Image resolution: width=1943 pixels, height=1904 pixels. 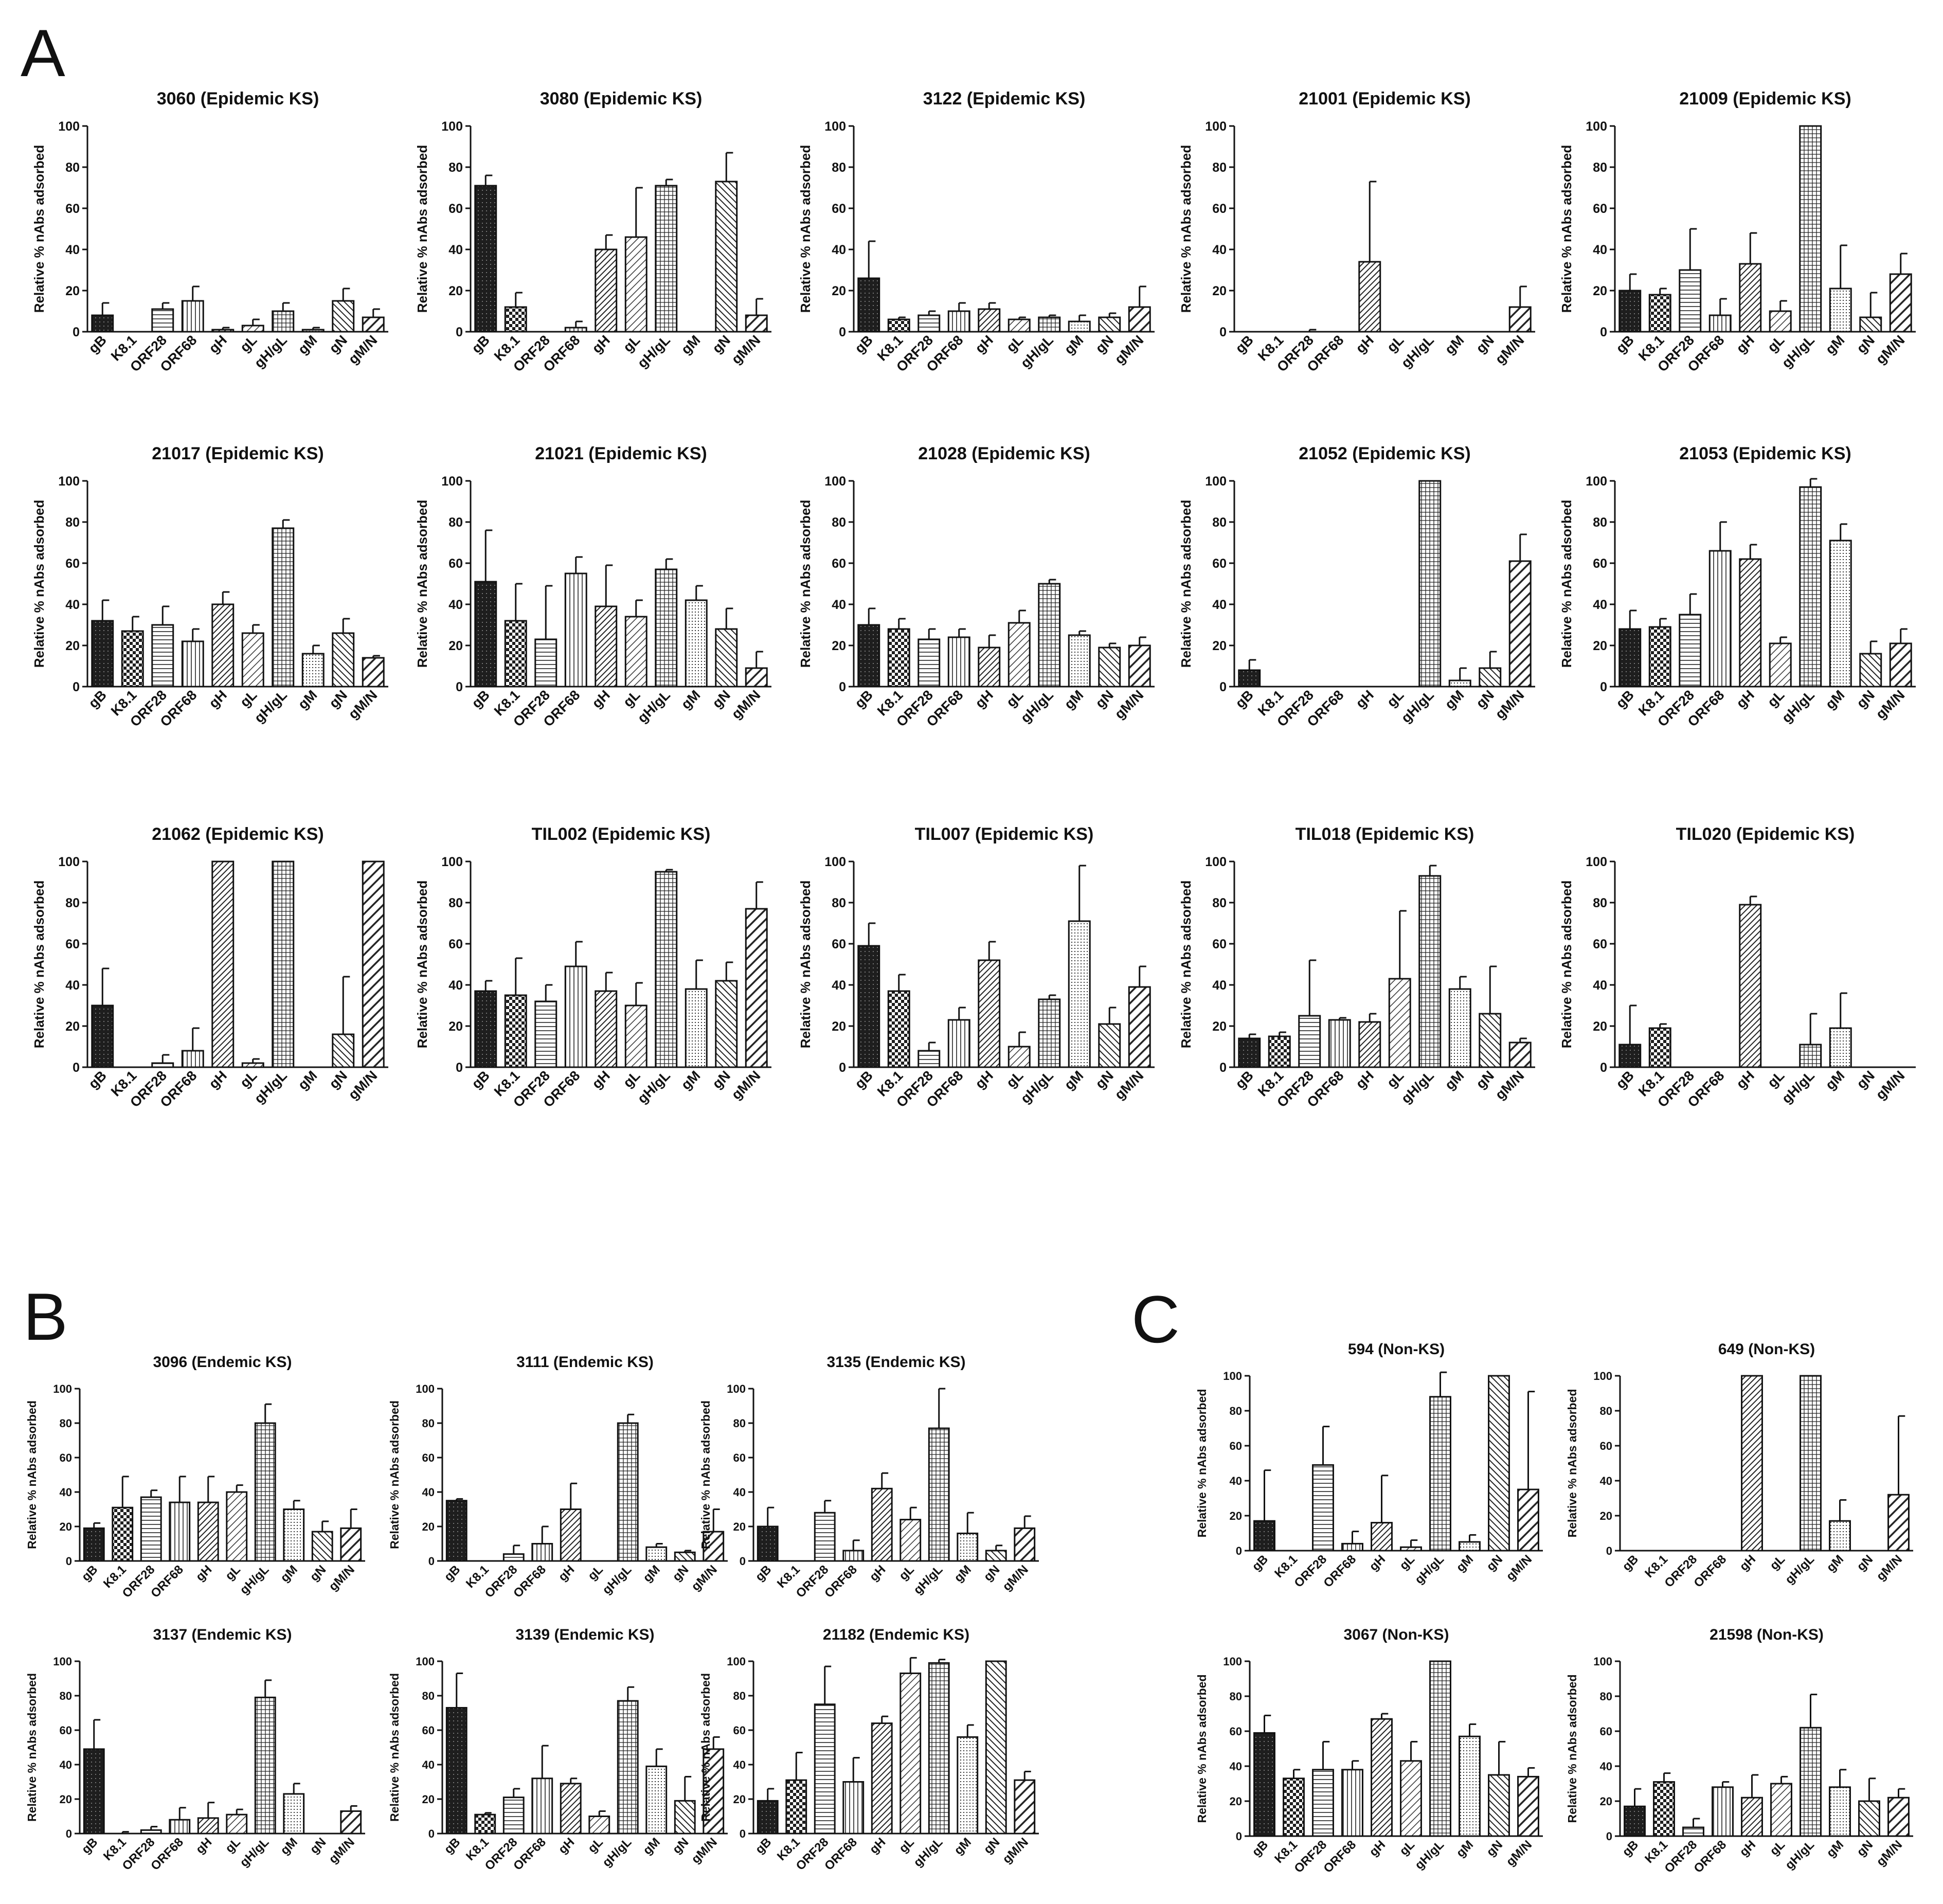 I want to click on chart-title: 3135 (Endemic KS), so click(x=895, y=1362).